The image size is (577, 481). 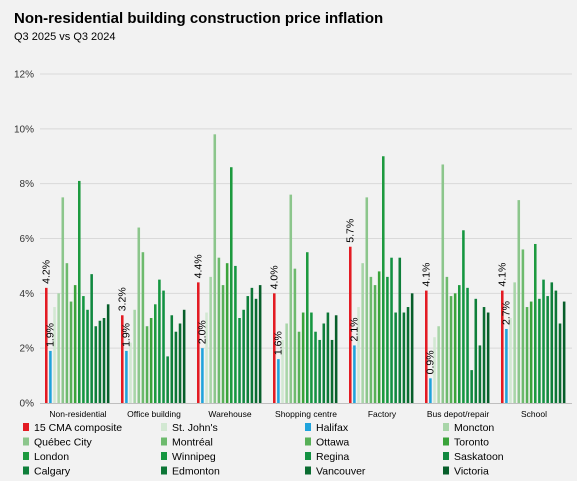 What do you see at coordinates (100, 361) in the screenshot?
I see `bar-edmonton-non-residential` at bounding box center [100, 361].